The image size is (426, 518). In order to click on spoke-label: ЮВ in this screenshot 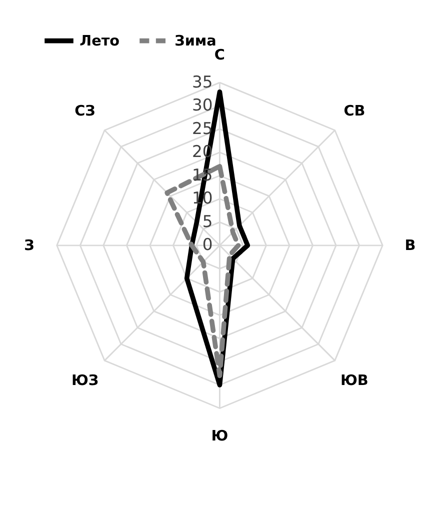, I will do `click(354, 380)`.